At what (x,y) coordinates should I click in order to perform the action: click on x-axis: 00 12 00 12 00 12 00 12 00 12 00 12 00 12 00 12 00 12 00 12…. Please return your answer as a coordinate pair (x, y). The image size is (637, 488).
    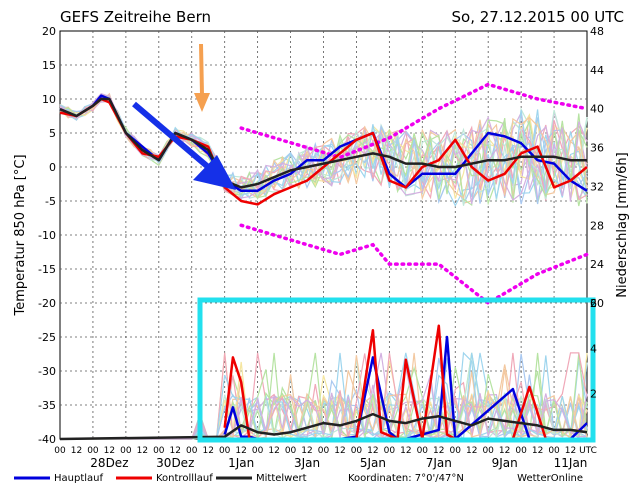
    Looking at the image, I should click on (325, 458).